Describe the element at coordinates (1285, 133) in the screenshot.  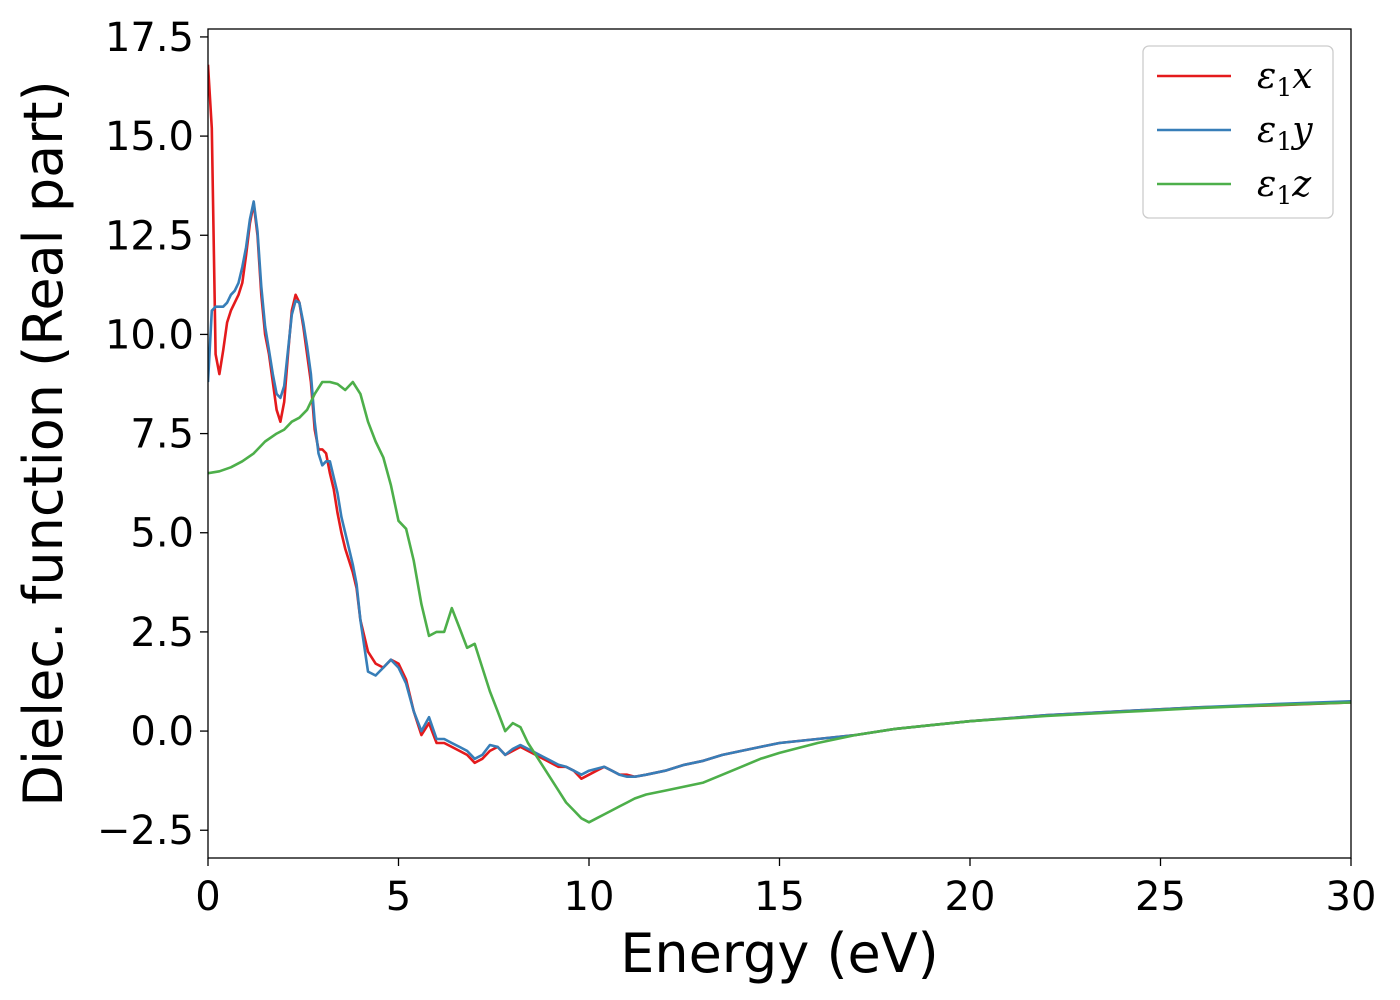
I see `legend-label-y: ε1y` at that location.